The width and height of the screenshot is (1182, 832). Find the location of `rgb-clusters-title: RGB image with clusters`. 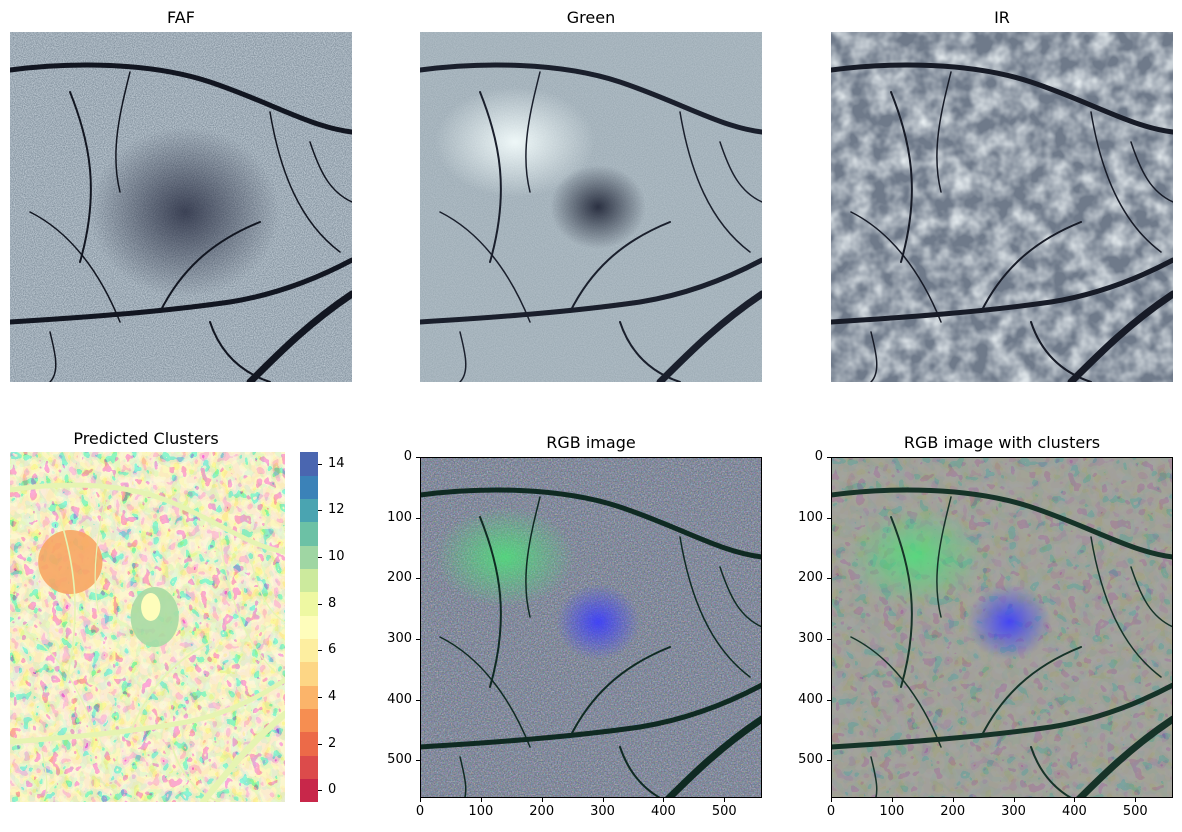

rgb-clusters-title: RGB image with clusters is located at coordinates (1002, 442).